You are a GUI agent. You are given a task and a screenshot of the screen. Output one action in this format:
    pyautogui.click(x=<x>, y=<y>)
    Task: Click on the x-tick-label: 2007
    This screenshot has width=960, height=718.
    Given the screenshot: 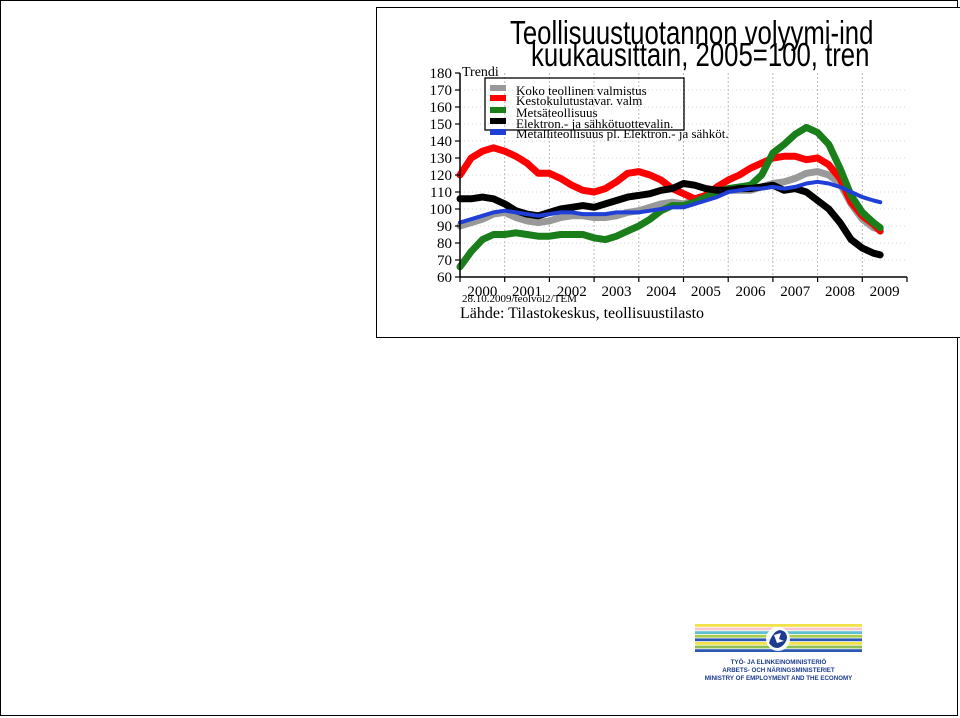 What is the action you would take?
    pyautogui.click(x=795, y=292)
    